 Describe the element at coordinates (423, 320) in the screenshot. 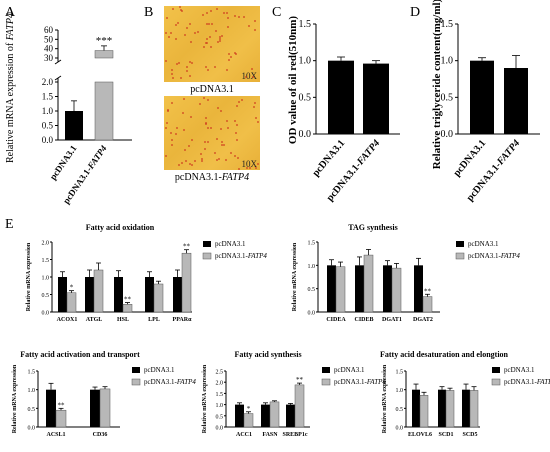

I see `category-label: DGAT2` at that location.